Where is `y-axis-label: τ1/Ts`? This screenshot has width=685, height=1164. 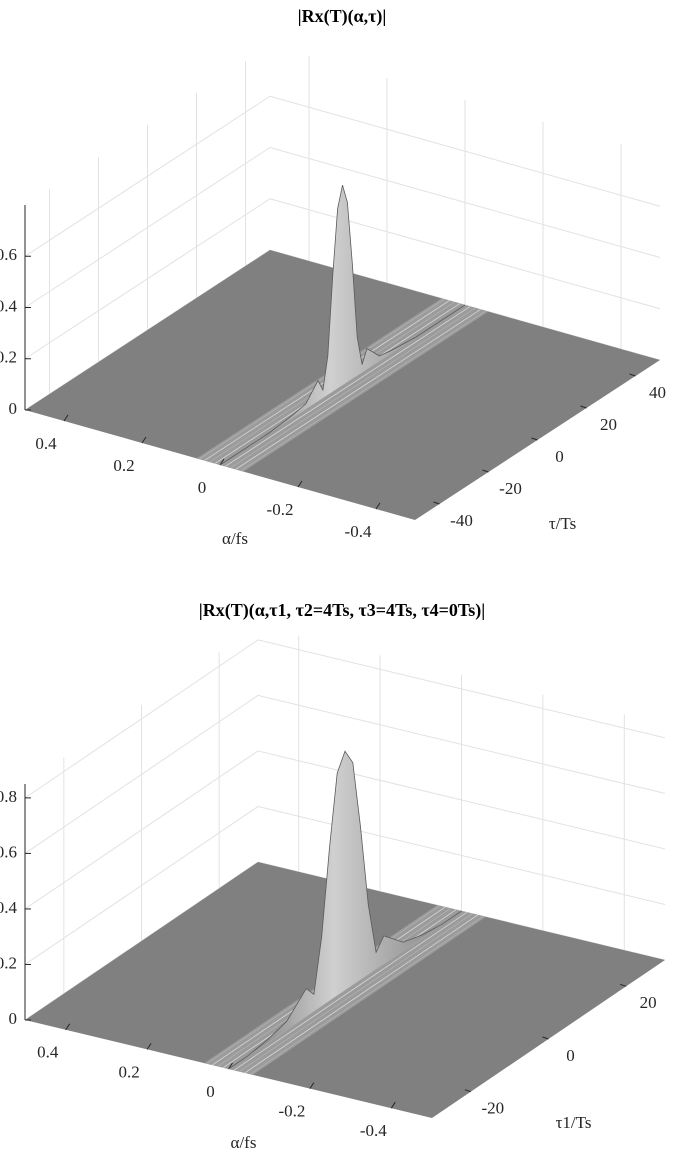
y-axis-label: τ1/Ts is located at coordinates (574, 1122).